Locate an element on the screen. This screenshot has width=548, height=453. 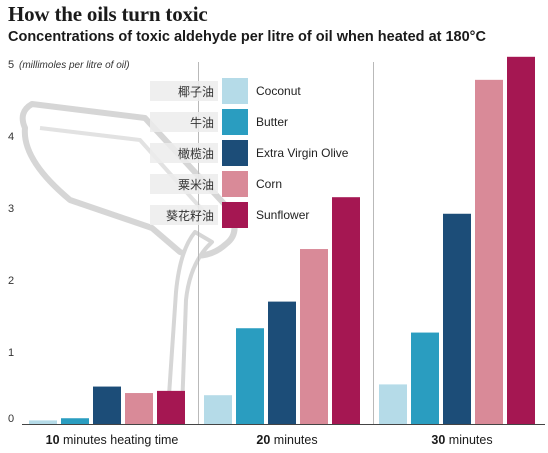
legend-cn-label-sunflower: 葵花籽油 is located at coordinates (190, 215).